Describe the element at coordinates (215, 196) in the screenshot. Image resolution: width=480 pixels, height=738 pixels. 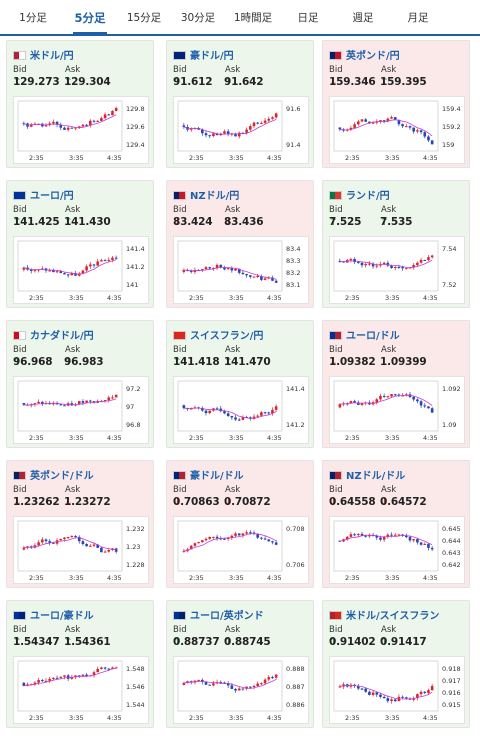
I see `pair-name: NZドル/円` at that location.